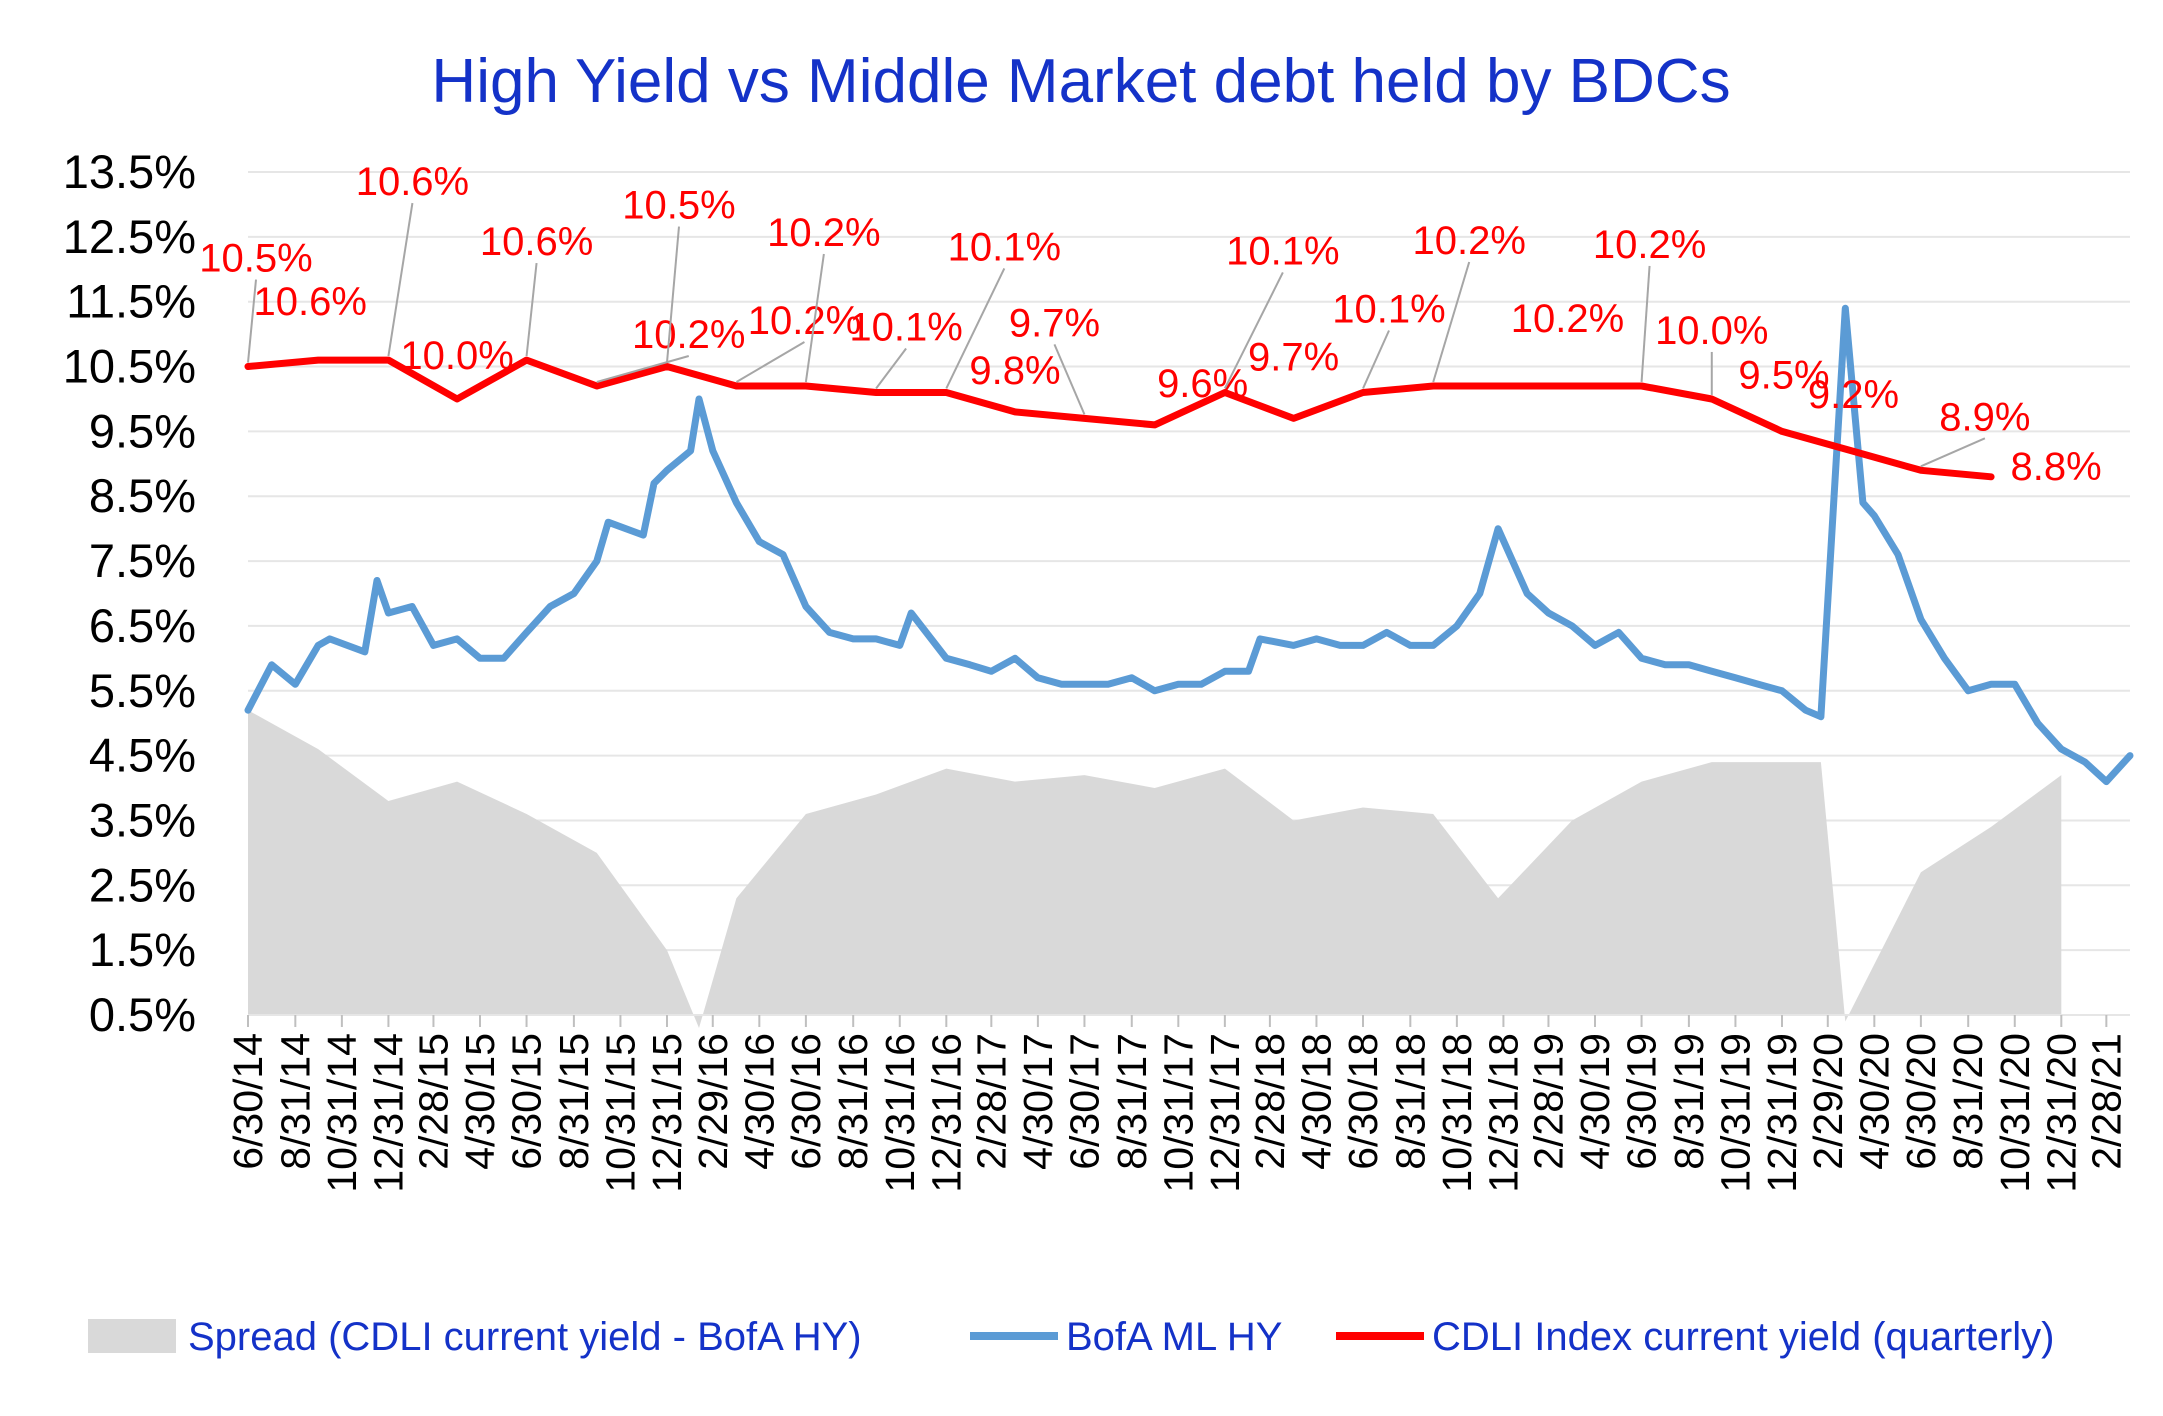 The width and height of the screenshot is (2163, 1416). I want to click on x-tick-label: 10/31/18, so click(1457, 1113).